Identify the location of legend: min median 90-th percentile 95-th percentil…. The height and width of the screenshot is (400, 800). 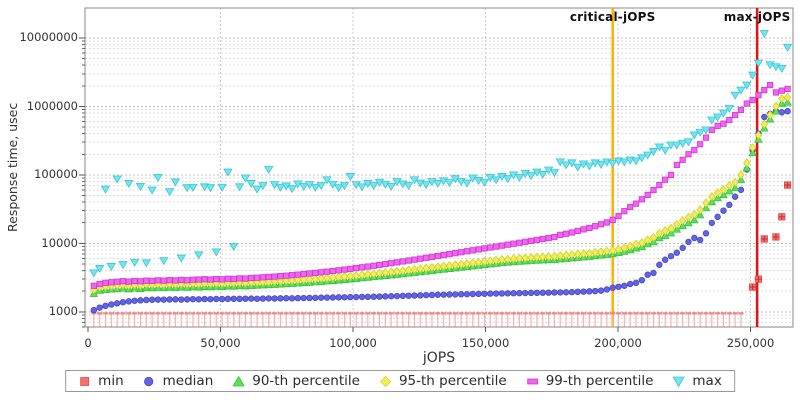
(400, 381).